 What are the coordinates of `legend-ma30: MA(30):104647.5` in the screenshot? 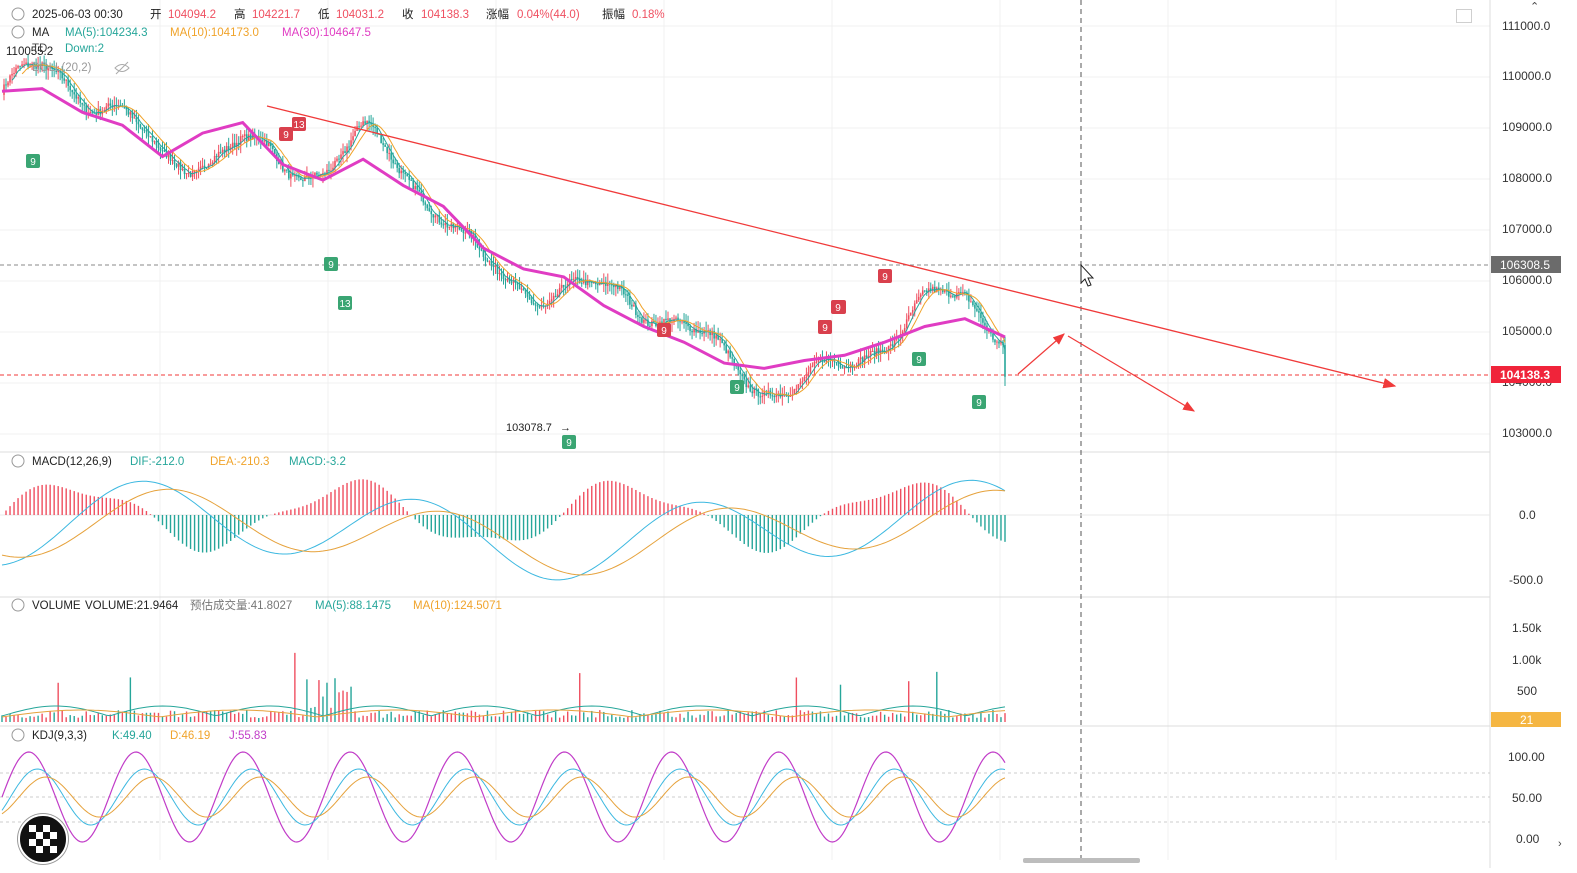 It's located at (326, 33).